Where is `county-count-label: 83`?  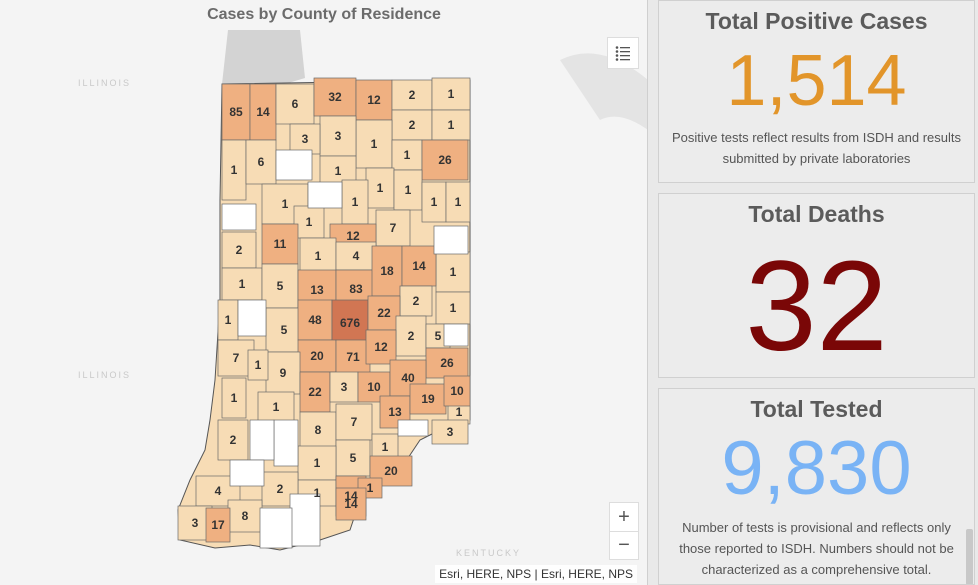
county-count-label: 83 is located at coordinates (356, 289).